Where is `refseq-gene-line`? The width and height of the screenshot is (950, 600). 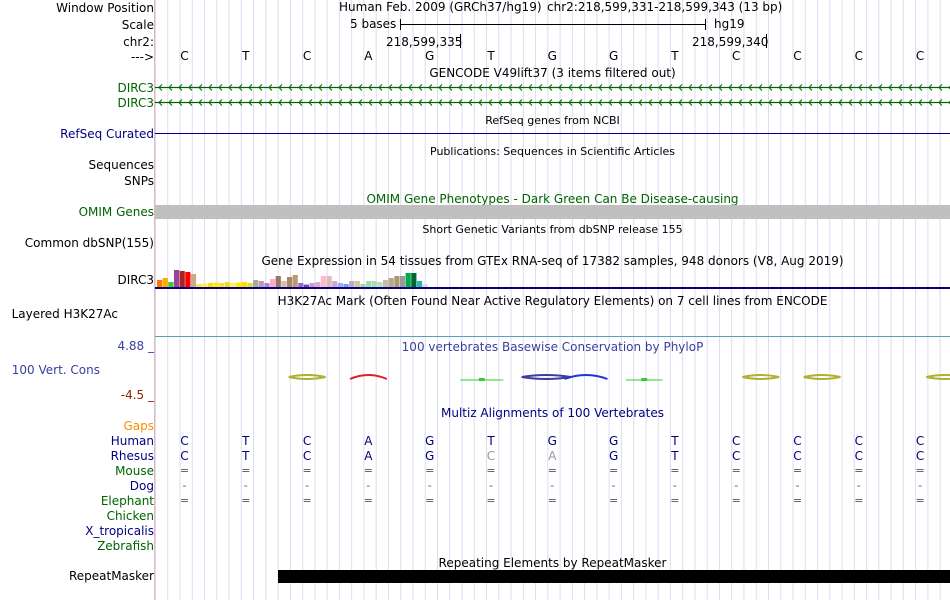
refseq-gene-line is located at coordinates (552, 133).